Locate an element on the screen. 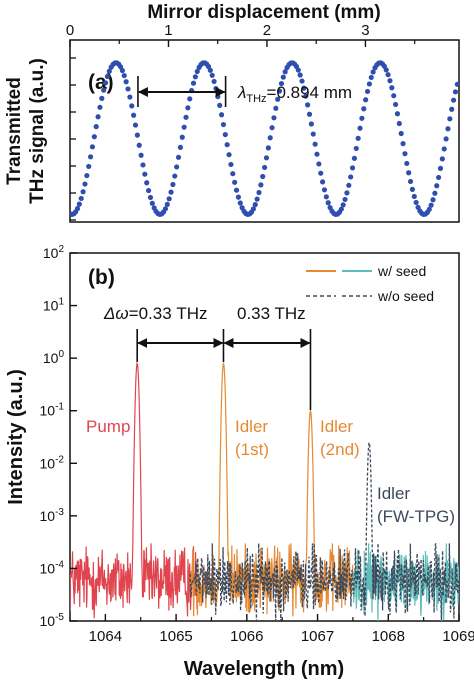 Image resolution: width=474 pixels, height=688 pixels. panel-b-yticks: 10⁻⁵ 10⁻⁴ 10⁻³ 10⁻² 10⁻¹ 10⁰ 10¹ 10² is located at coordinates (58, 436).